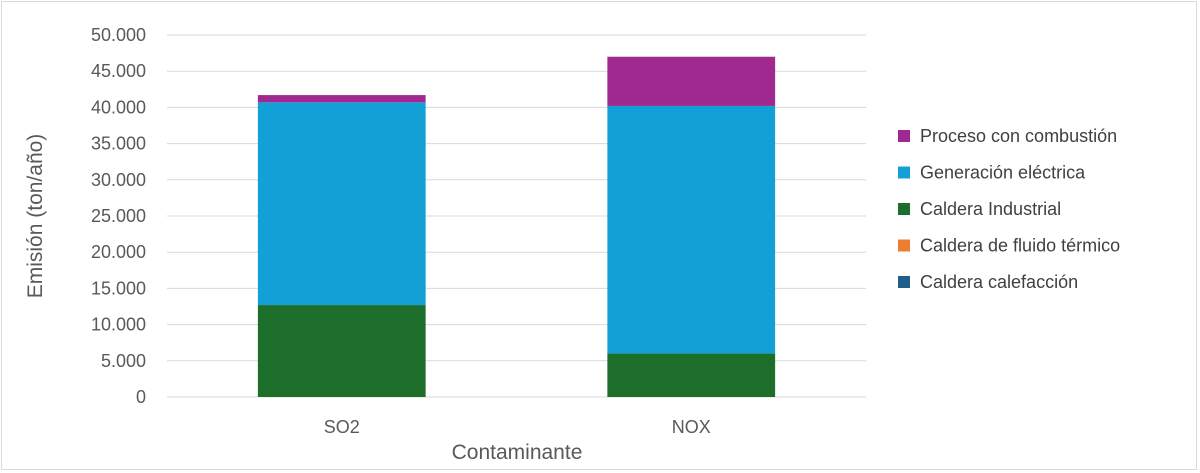 The width and height of the screenshot is (1200, 473). I want to click on y-tick-label: 0, so click(141, 397).